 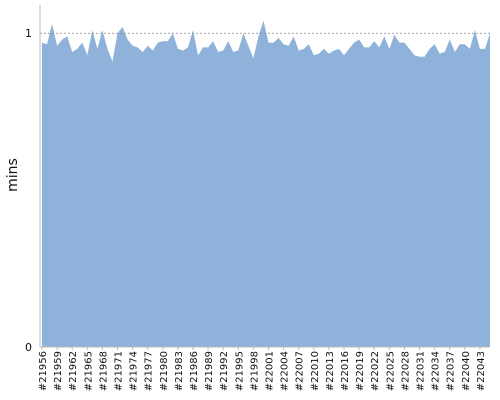 What do you see at coordinates (345, 371) in the screenshot?
I see `x-tick-label: #22016` at bounding box center [345, 371].